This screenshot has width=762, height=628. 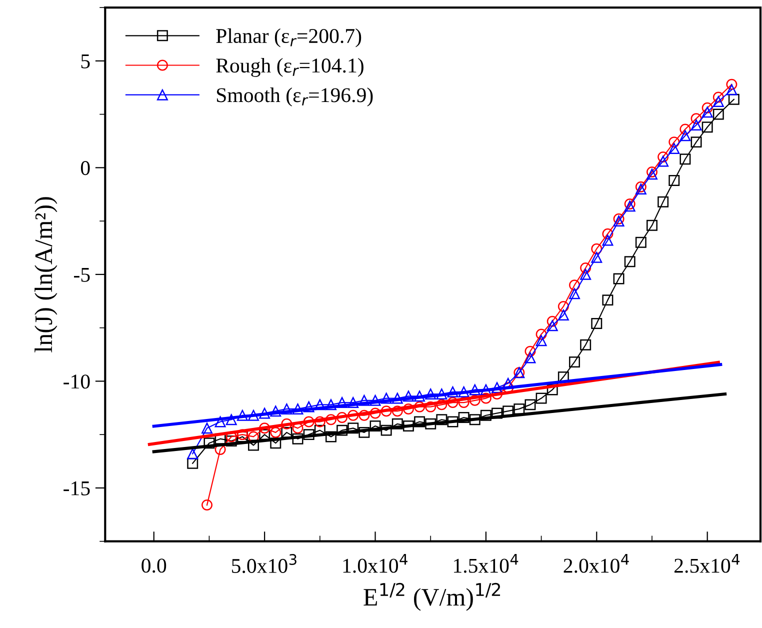 What do you see at coordinates (85, 168) in the screenshot?
I see `y-tick-label: 0` at bounding box center [85, 168].